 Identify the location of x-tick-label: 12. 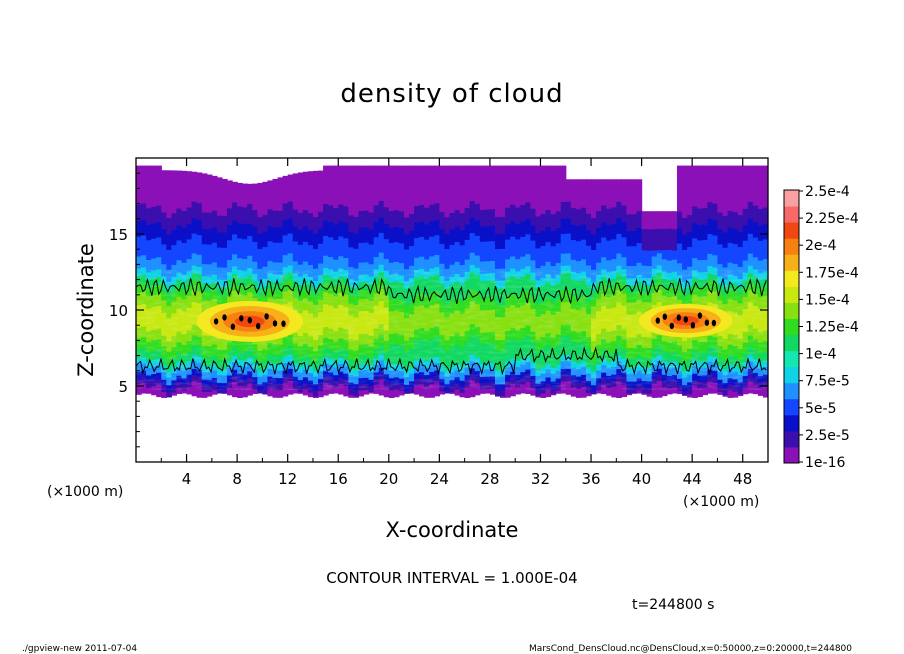
(287, 479).